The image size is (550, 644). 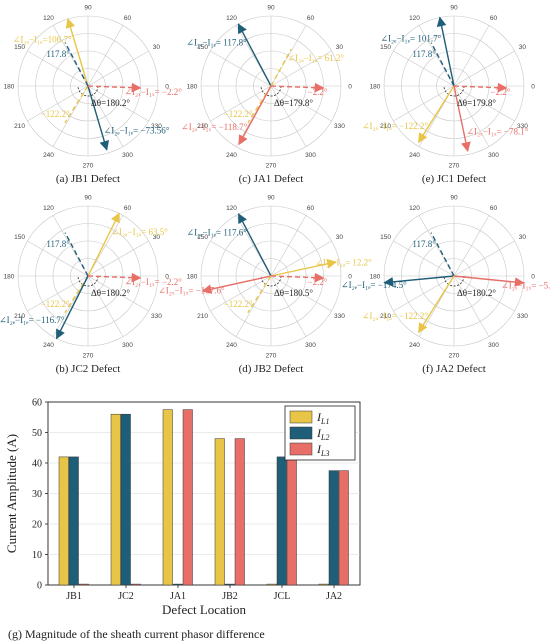 I want to click on bar-il3-ja2, so click(x=343, y=528).